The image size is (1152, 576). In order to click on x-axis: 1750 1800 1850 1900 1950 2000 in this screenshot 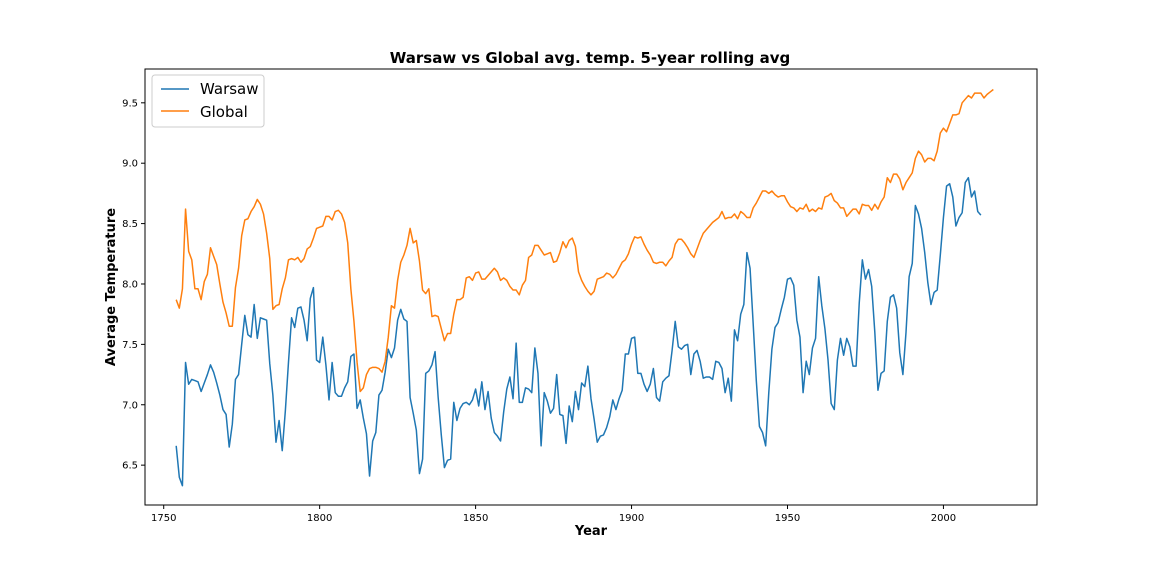, I will do `click(553, 514)`.